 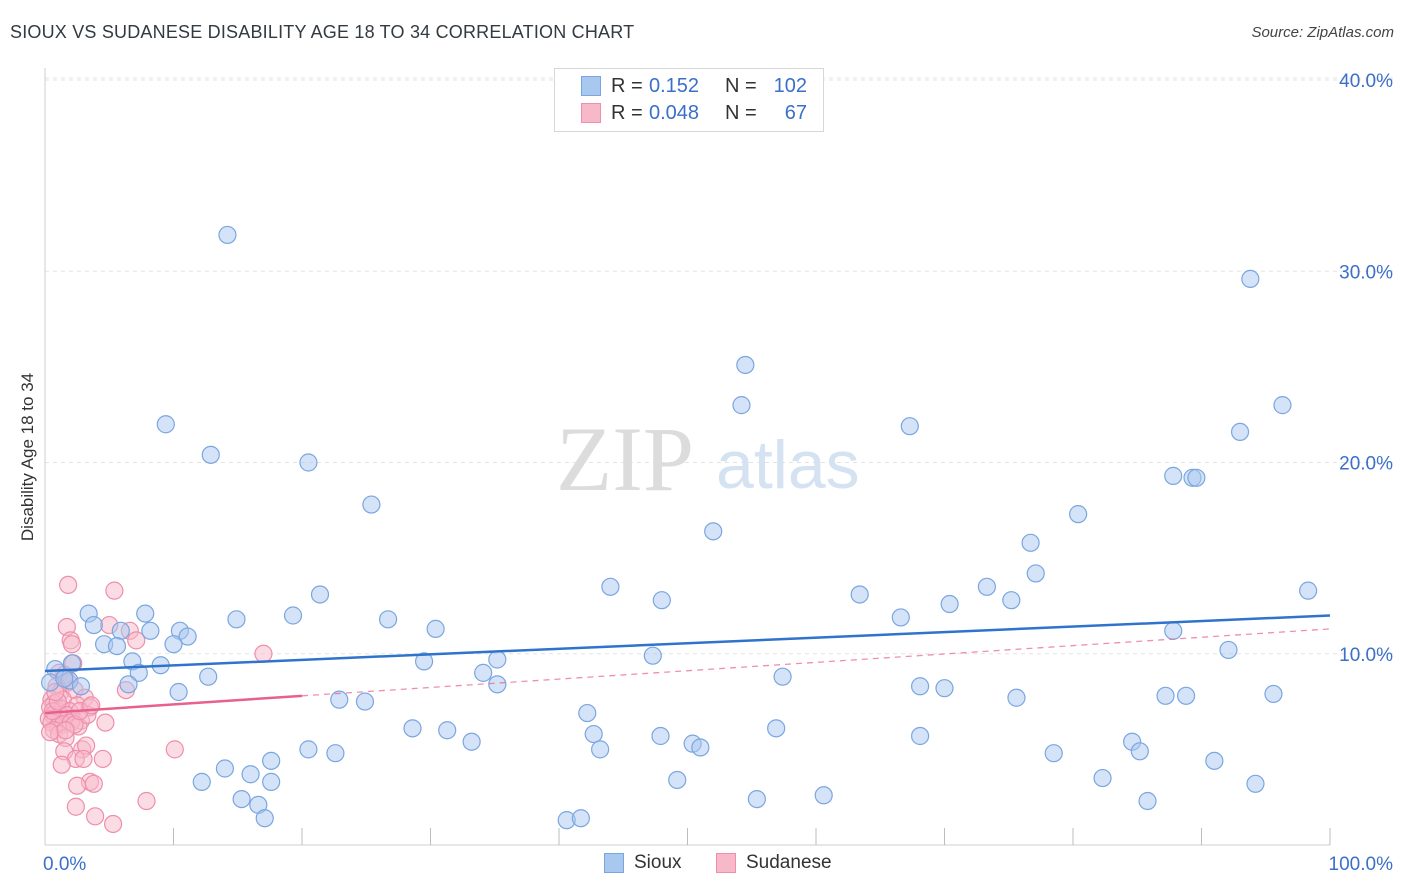 I want to click on stats-row-sudanese: R = 0.048 N = 67, so click(x=694, y=113).